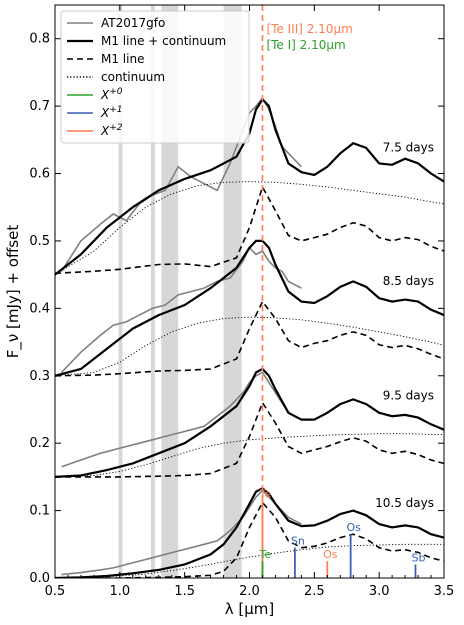 Image resolution: width=464 pixels, height=625 pixels. I want to click on y-tick-label-2: 0.2, so click(39, 443).